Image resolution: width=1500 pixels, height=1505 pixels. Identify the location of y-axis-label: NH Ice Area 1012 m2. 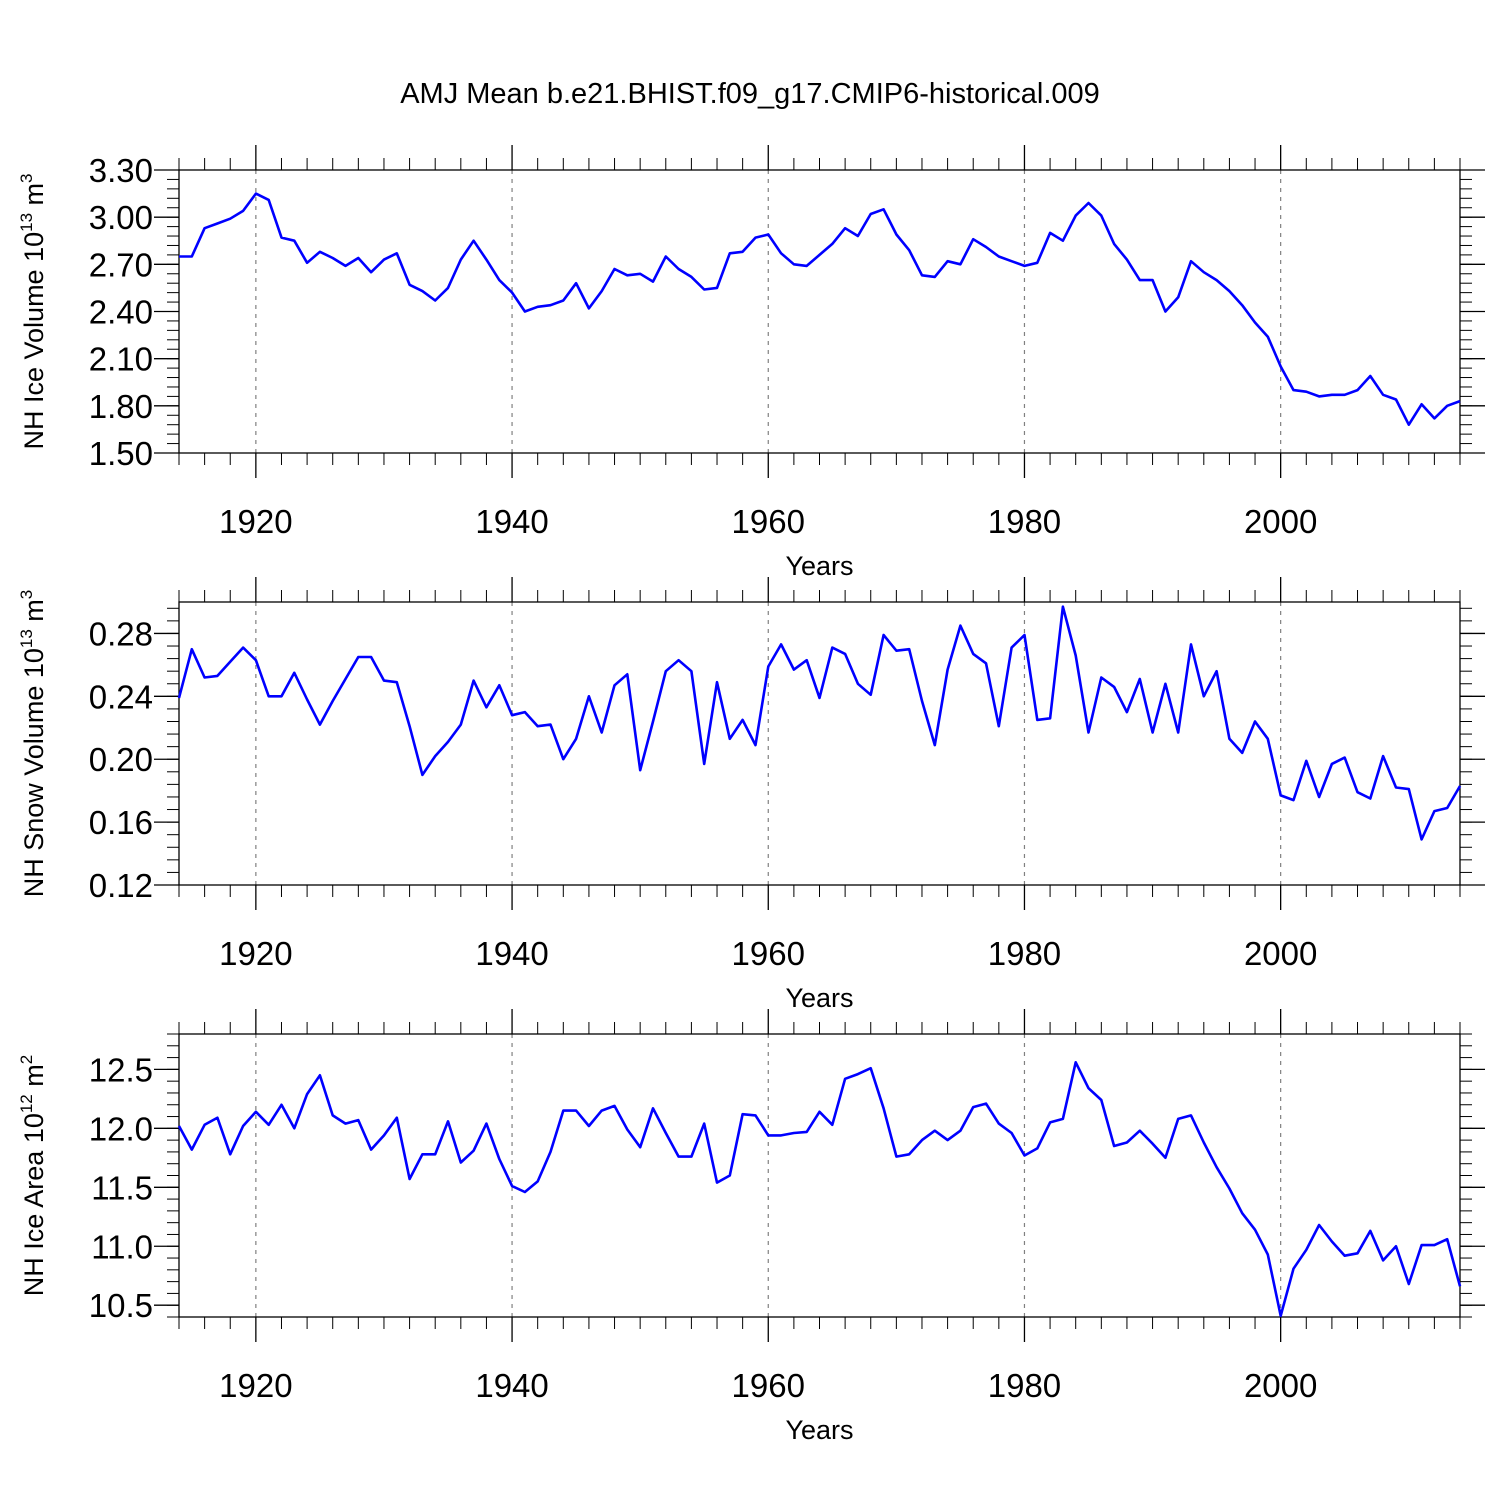
(33, 1175).